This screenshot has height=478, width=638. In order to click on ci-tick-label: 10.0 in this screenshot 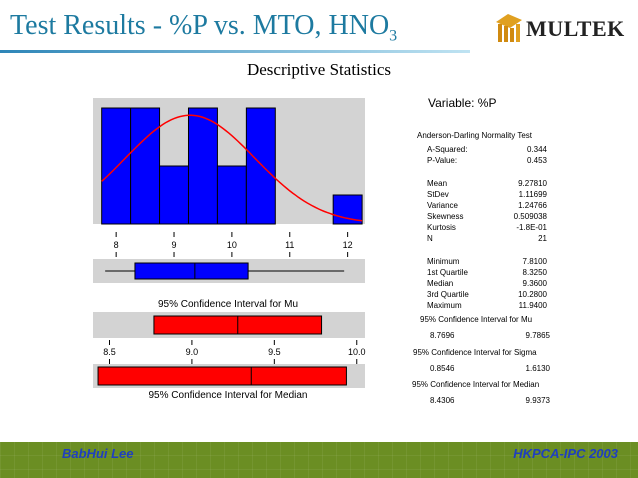, I will do `click(357, 352)`.